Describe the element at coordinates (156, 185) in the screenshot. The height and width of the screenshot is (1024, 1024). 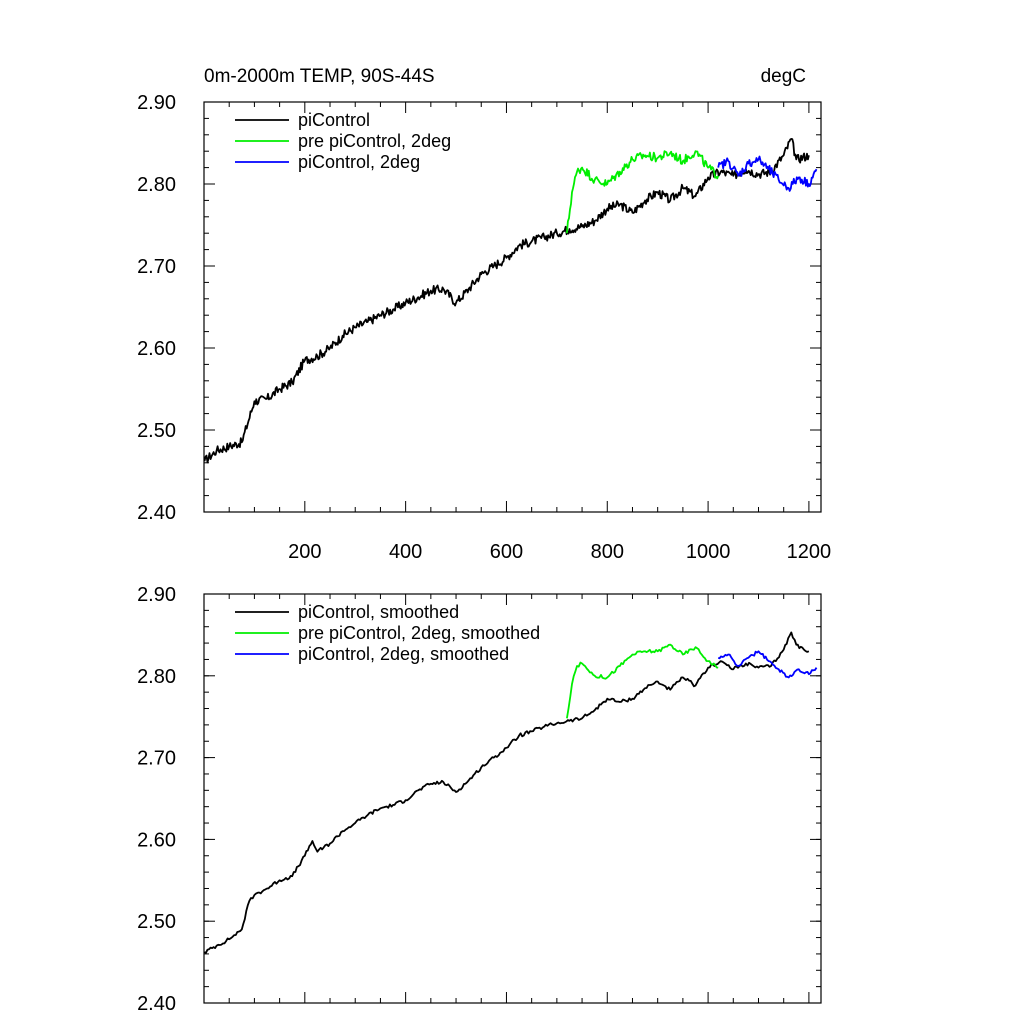
I see `chart-raw-ytick-label: 2.80` at that location.